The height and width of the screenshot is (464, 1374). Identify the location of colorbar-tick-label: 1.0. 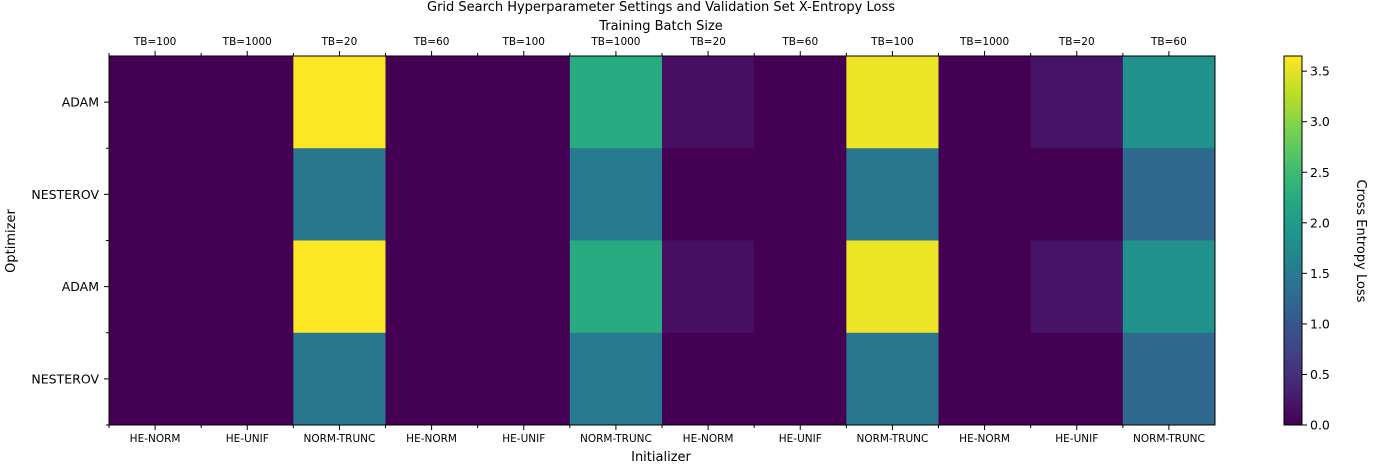
(1320, 323).